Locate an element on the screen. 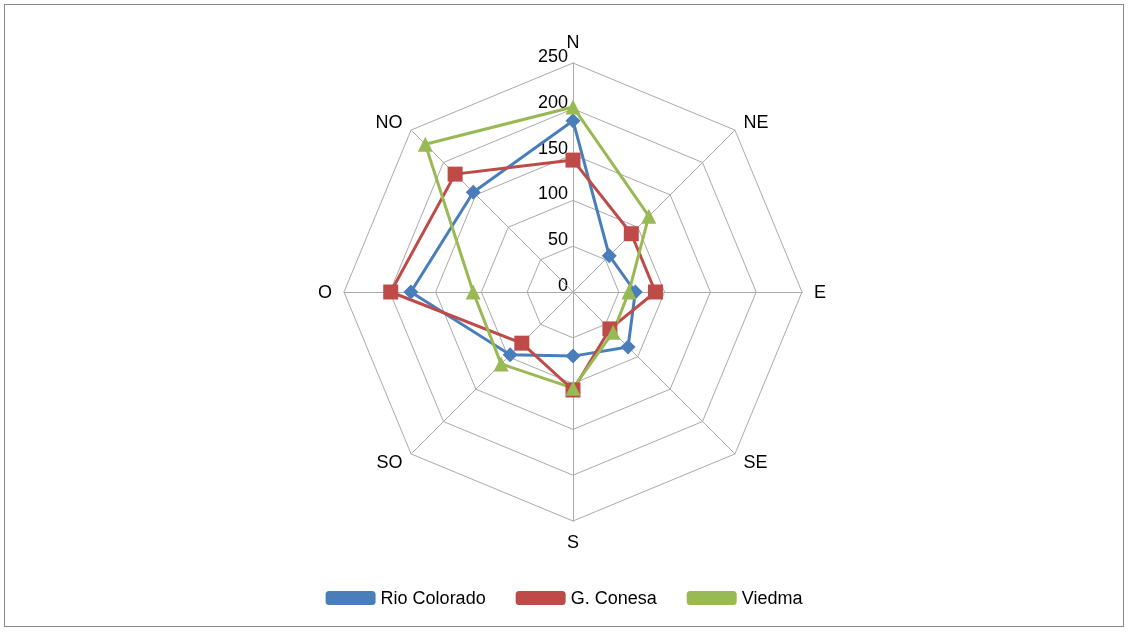  spoke-label: SO is located at coordinates (389, 462).